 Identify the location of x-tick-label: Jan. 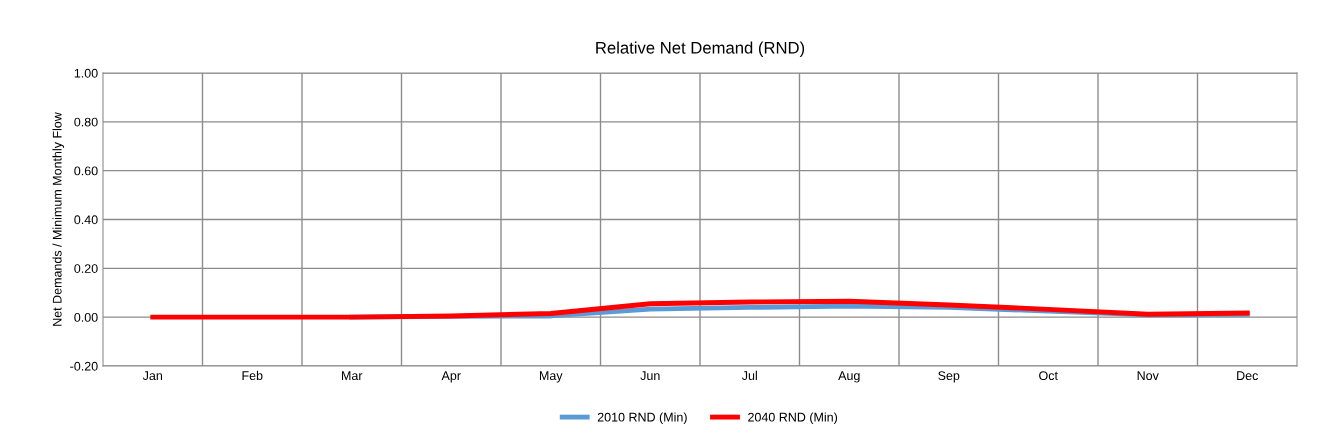
(152, 376).